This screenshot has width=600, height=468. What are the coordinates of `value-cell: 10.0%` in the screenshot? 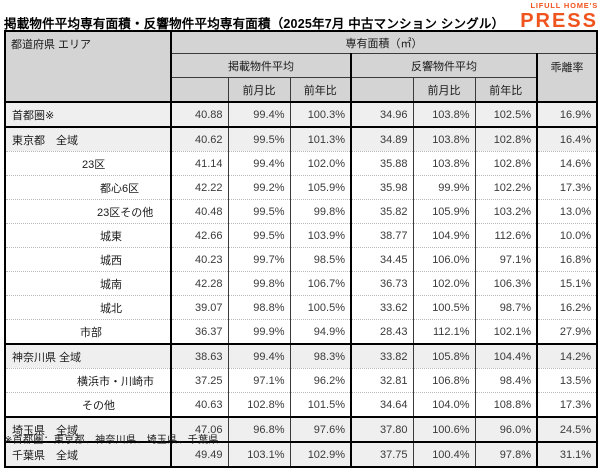 It's located at (567, 235).